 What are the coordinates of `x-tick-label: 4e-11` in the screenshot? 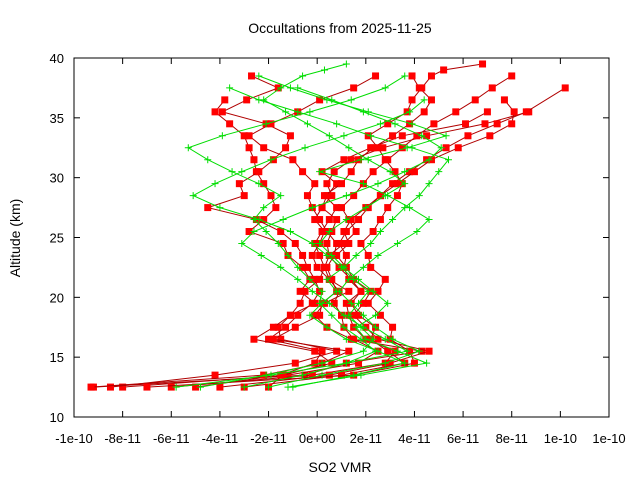 It's located at (414, 438).